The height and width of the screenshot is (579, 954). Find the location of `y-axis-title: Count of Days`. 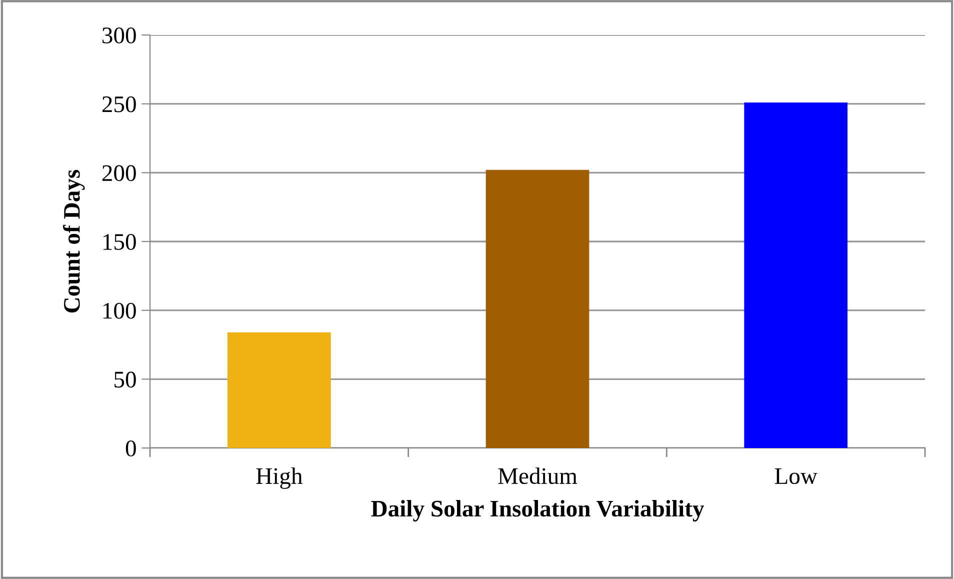

y-axis-title: Count of Days is located at coordinates (74, 241).